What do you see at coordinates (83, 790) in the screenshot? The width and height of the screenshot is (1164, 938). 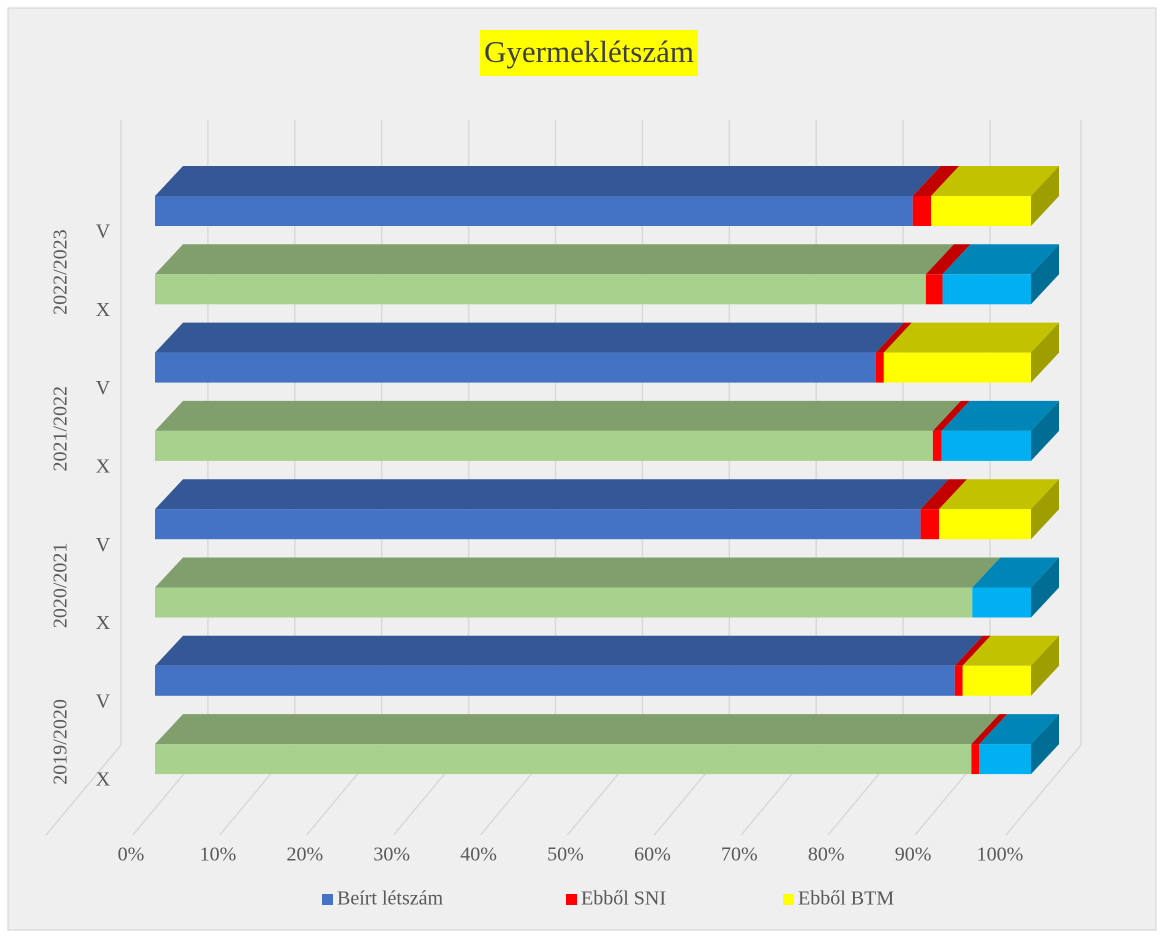 I see `floor-grid-line` at bounding box center [83, 790].